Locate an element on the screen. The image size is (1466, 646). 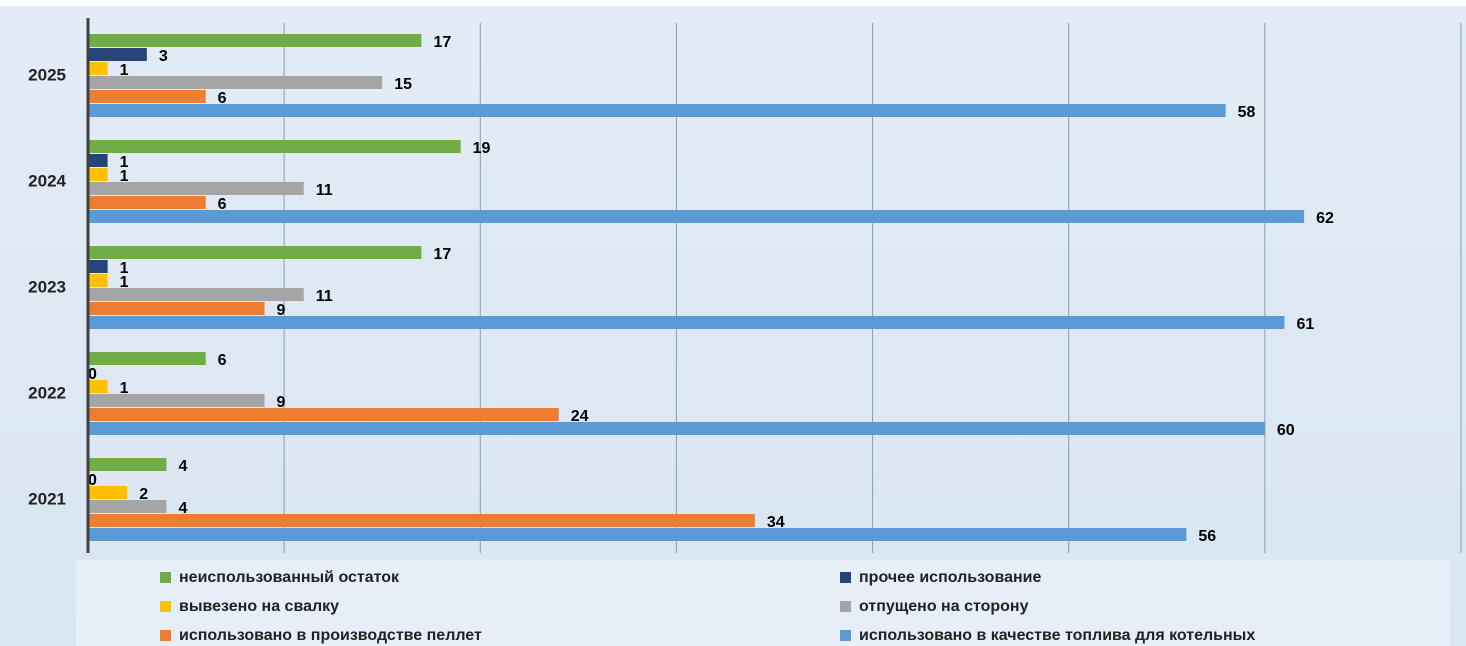
y-tick-label: 2023 is located at coordinates (47, 286).